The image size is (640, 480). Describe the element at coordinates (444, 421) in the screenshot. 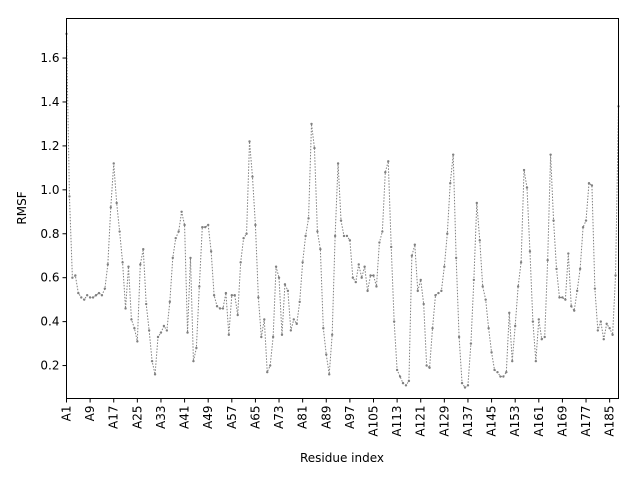

I see `x-tick-label: A129` at that location.